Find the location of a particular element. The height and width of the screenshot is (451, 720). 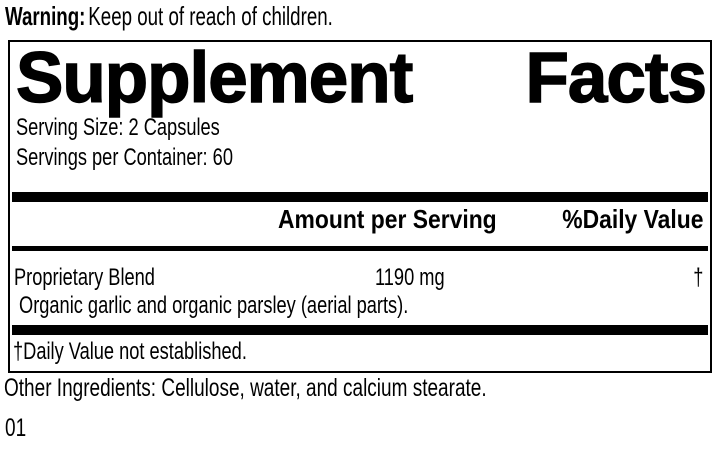

daily-value-header: %Daily Value is located at coordinates (632, 219).